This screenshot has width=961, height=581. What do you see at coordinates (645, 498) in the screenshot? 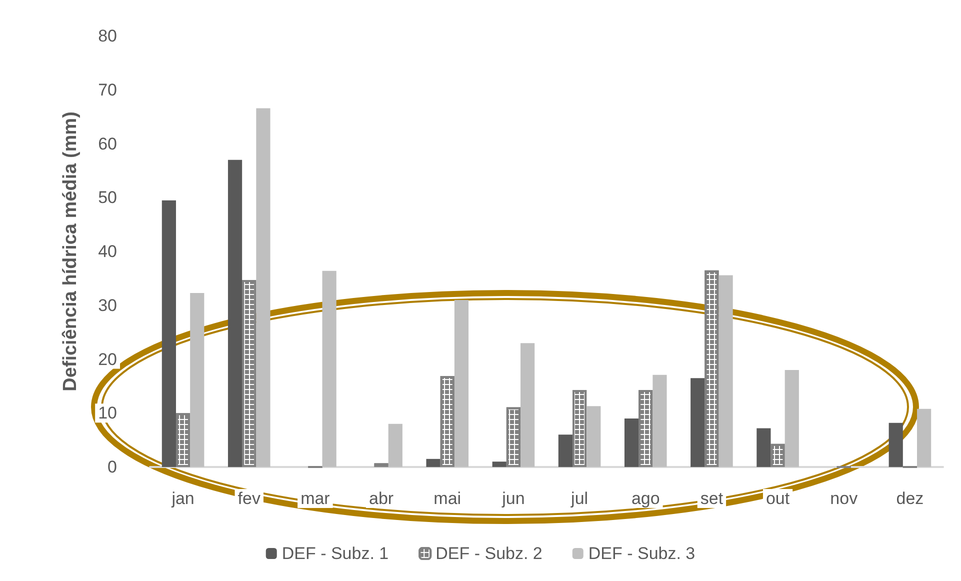
I see `x-tick-label: ago` at bounding box center [645, 498].